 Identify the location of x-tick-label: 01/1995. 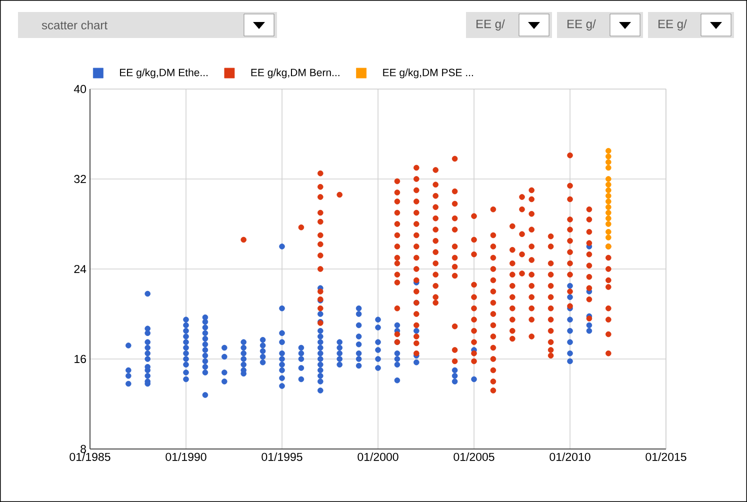
(282, 456).